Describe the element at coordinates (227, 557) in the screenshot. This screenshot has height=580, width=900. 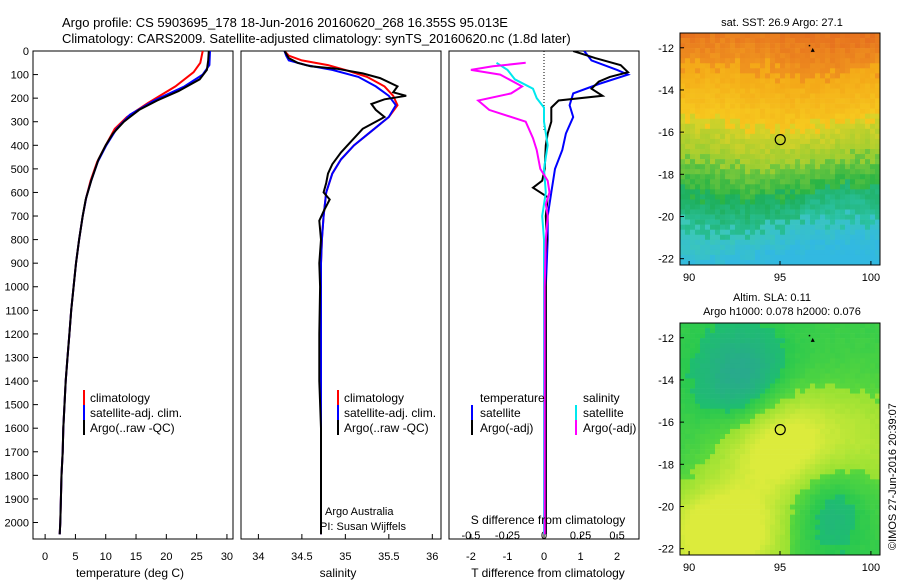
I see `x-tick-label: 30` at that location.